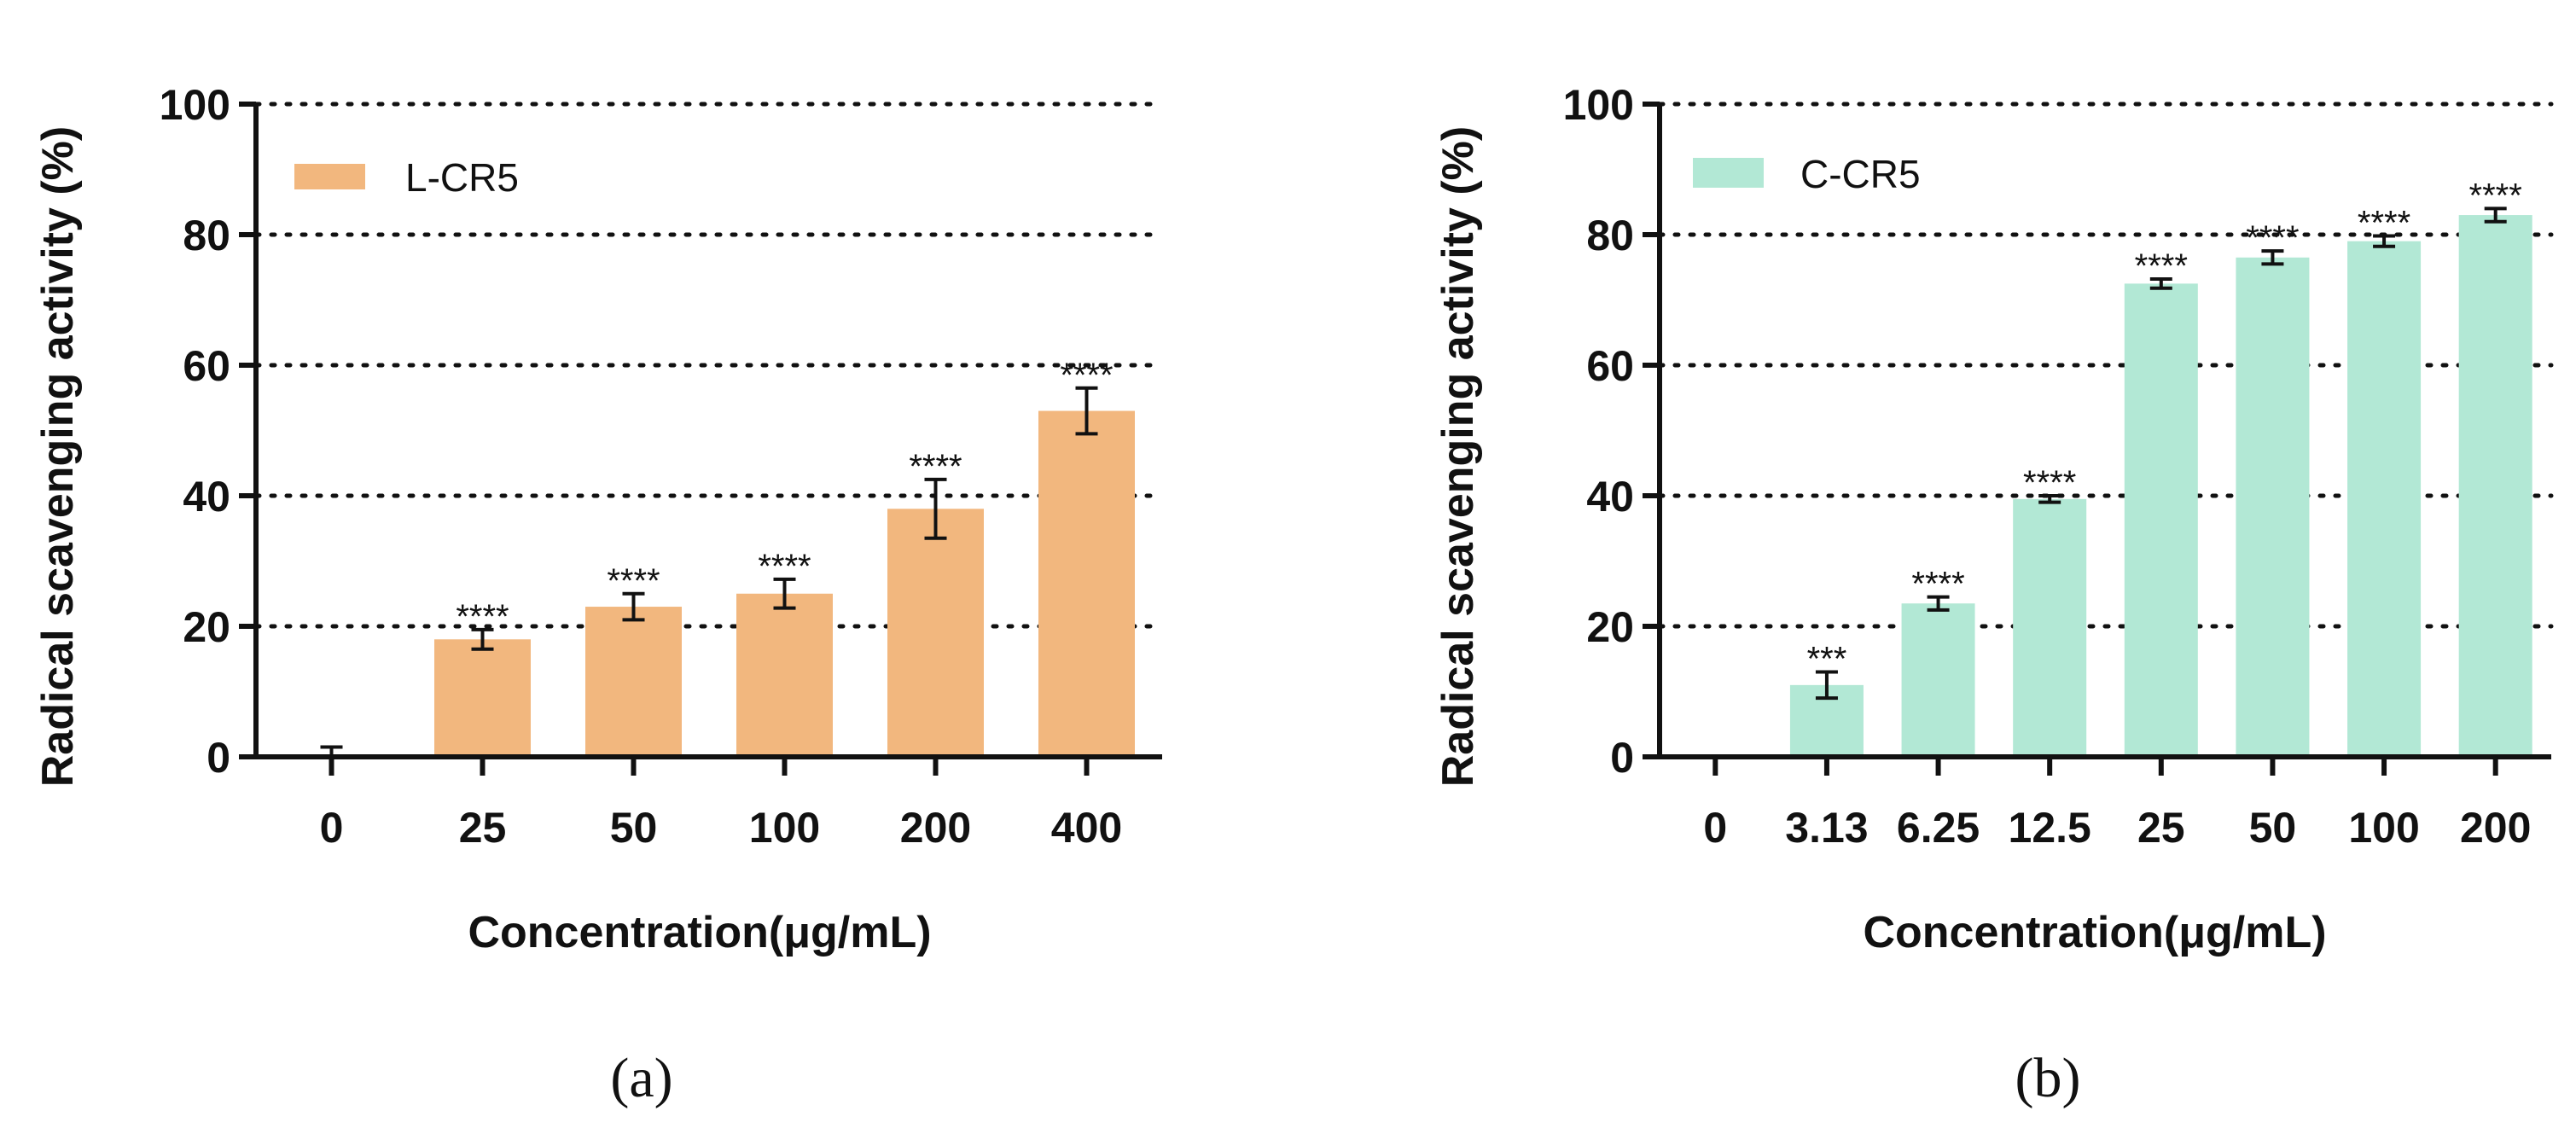 The width and height of the screenshot is (2576, 1134). What do you see at coordinates (1826, 828) in the screenshot?
I see `x-tick-label: 3.13` at bounding box center [1826, 828].